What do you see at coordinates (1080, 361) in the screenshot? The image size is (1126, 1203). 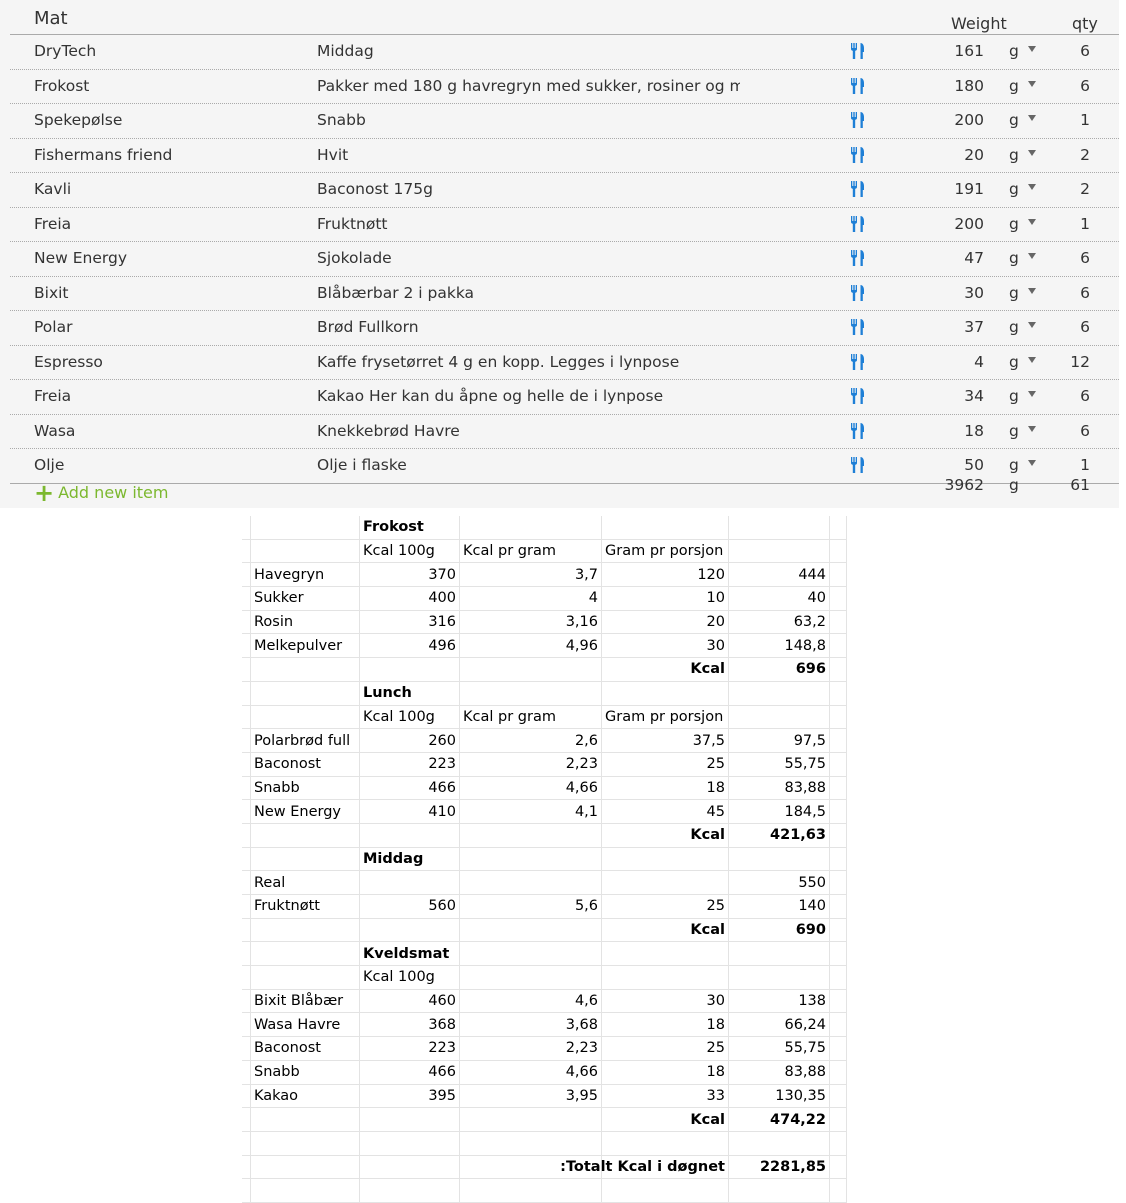 I see `item-qty: 12` at bounding box center [1080, 361].